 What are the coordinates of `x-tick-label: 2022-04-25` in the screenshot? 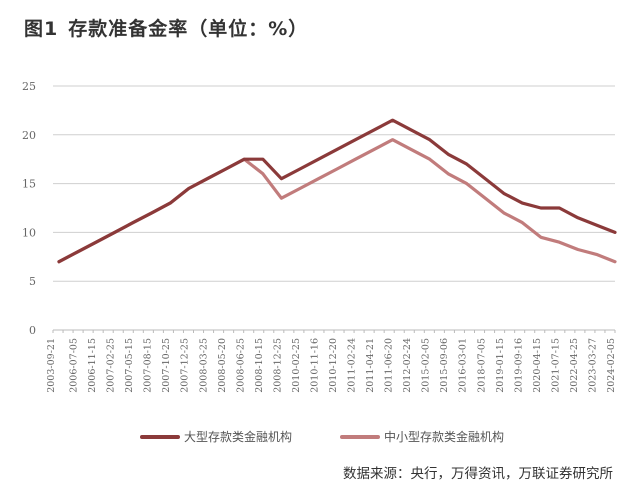 It's located at (574, 365).